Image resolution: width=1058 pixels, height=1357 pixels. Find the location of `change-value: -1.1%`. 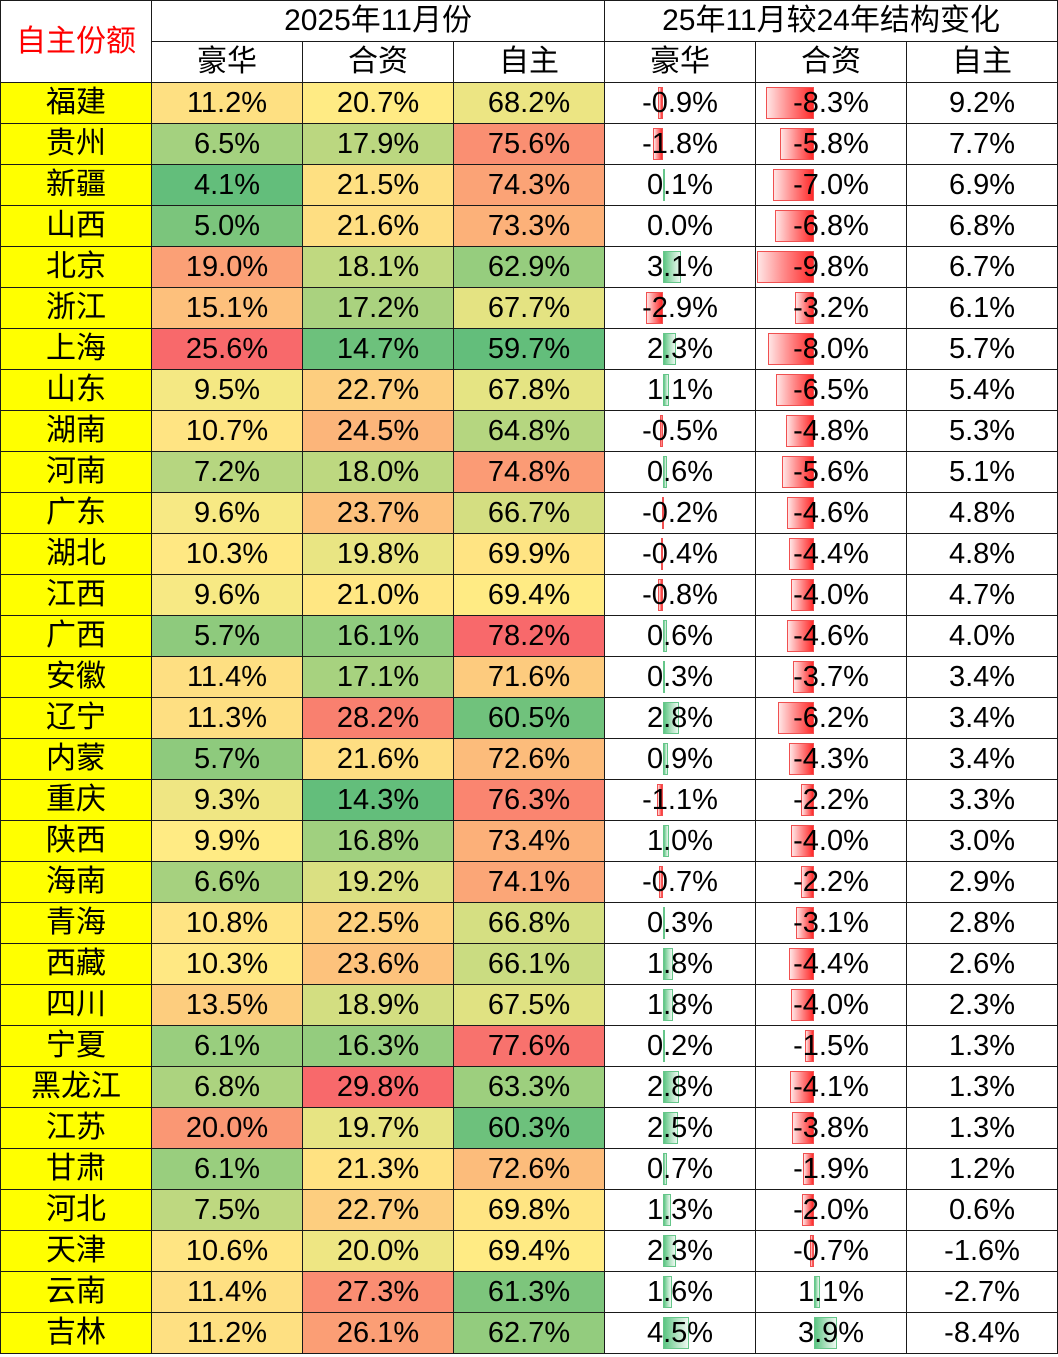

change-value: -1.1% is located at coordinates (680, 800).